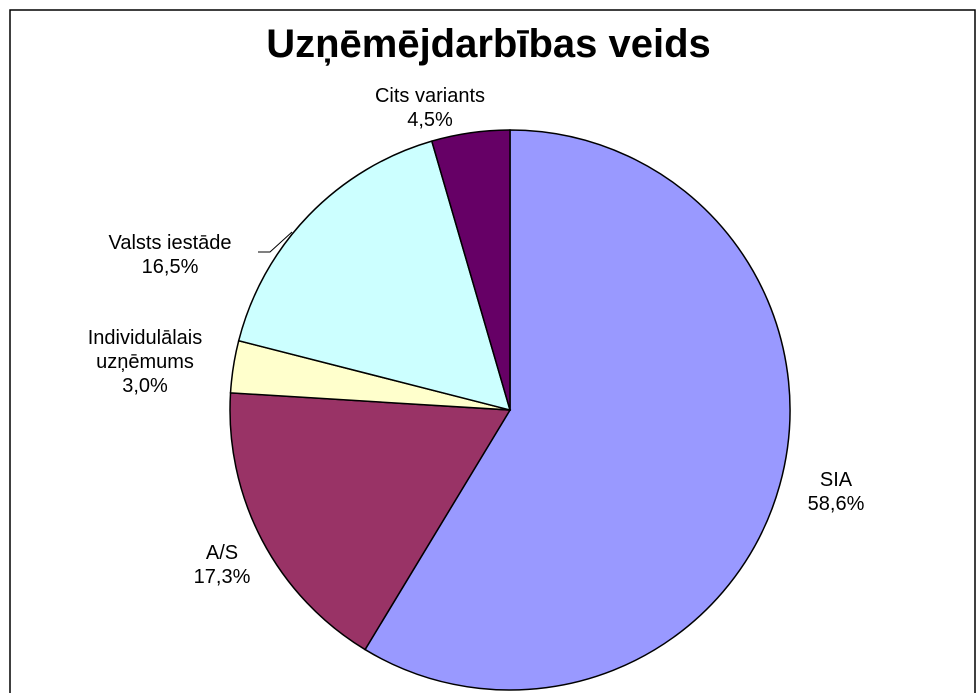 This screenshot has height=693, width=977. I want to click on value-label: 4,5%, so click(430, 120).